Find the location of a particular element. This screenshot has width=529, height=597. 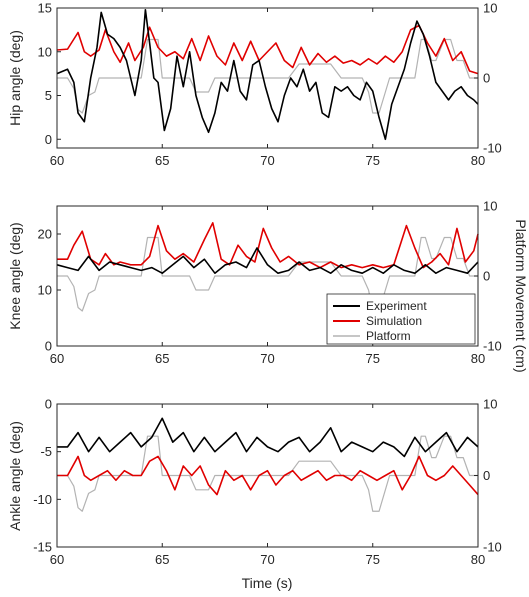

knee-ytick-label: 10 is located at coordinates (45, 290).